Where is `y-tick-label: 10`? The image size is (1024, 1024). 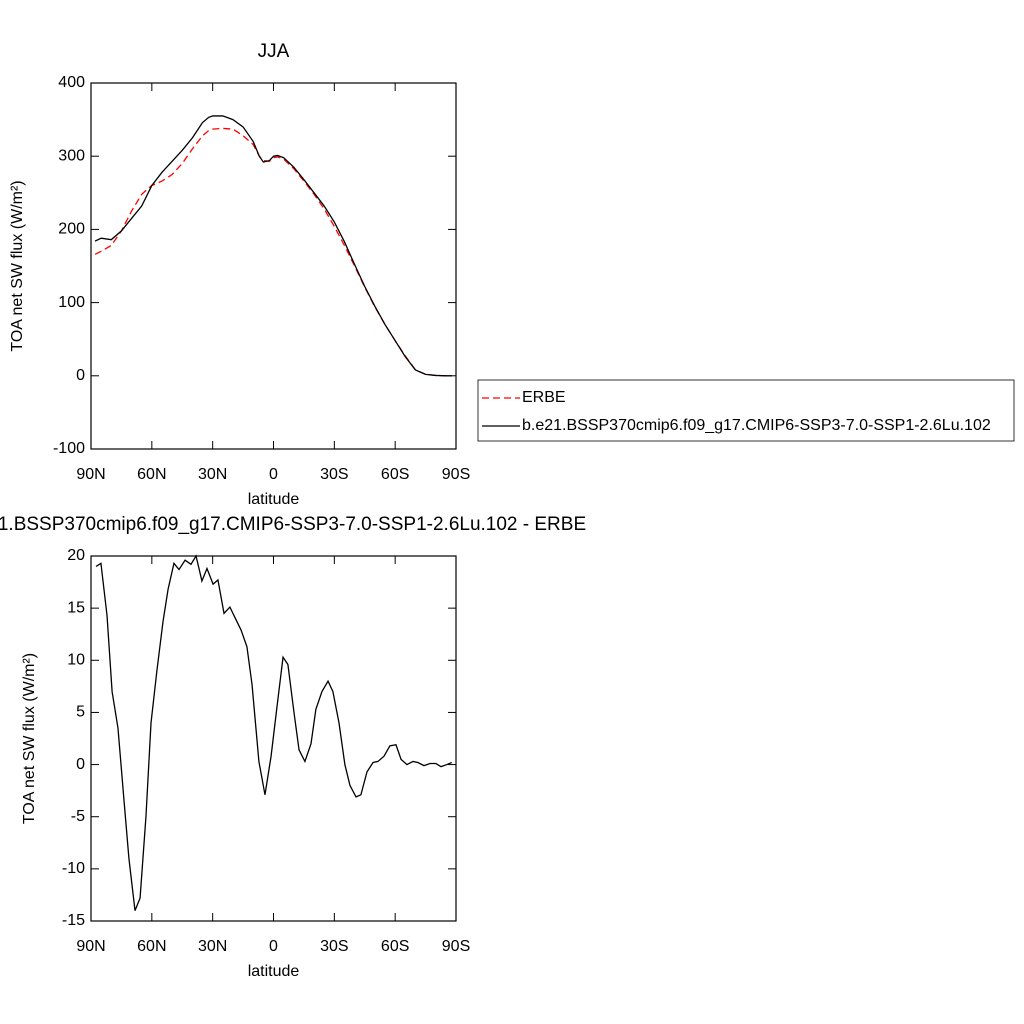 y-tick-label: 10 is located at coordinates (76, 660).